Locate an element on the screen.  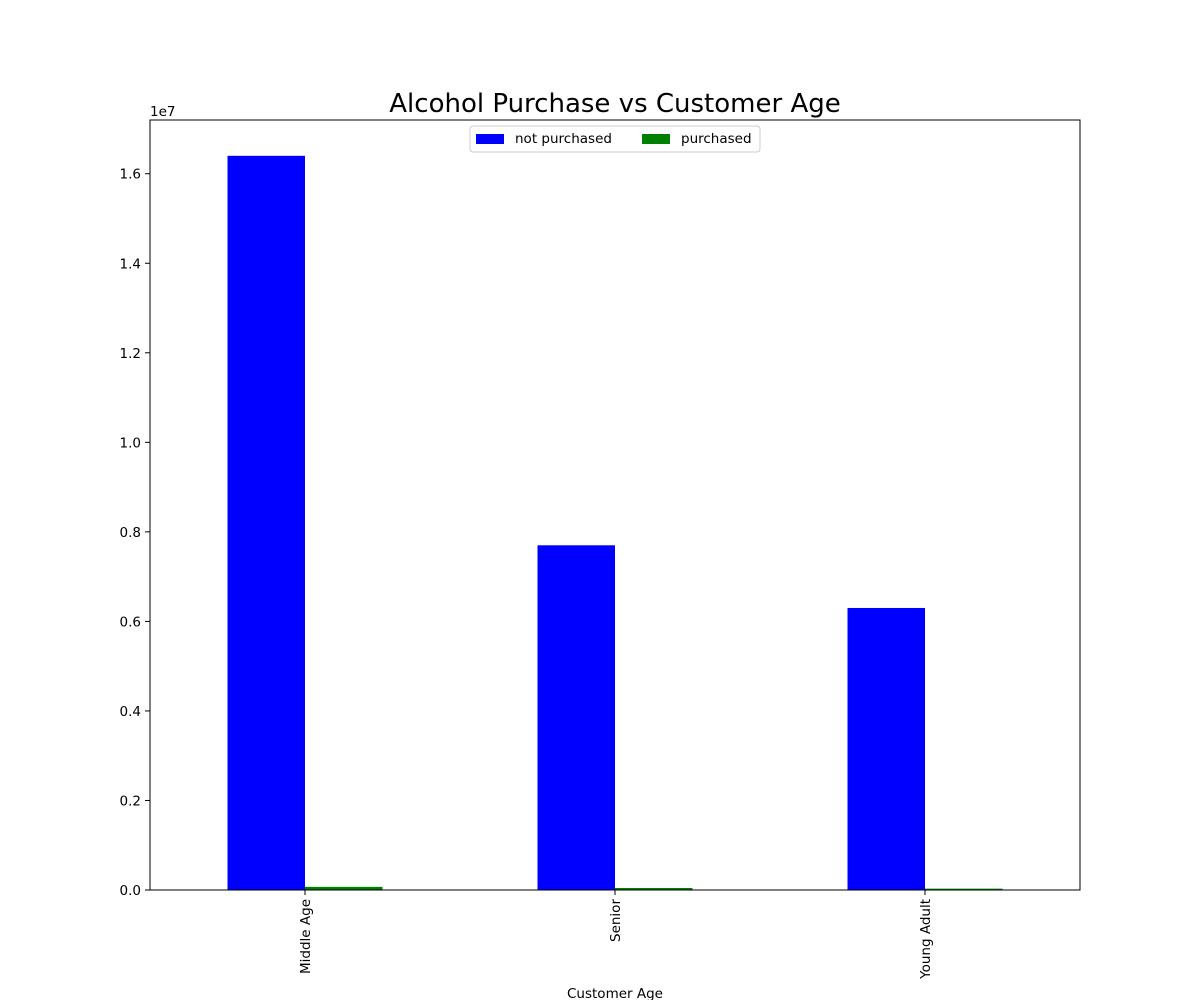
x-tick-label: Senior is located at coordinates (616, 920).